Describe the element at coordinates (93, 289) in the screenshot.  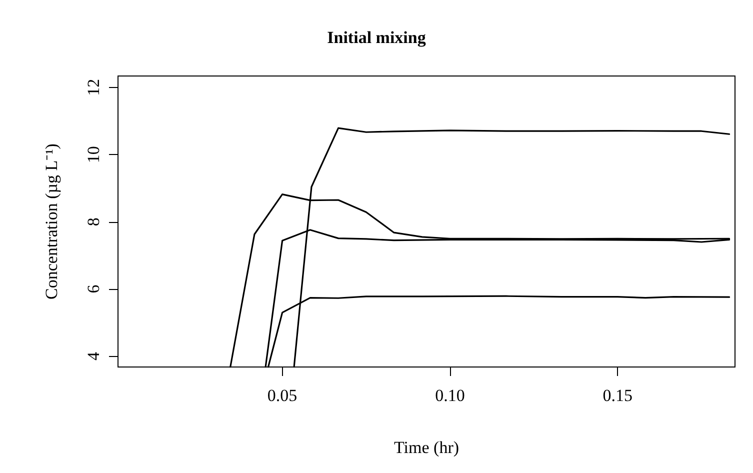
I see `y-tick-label: 6` at that location.